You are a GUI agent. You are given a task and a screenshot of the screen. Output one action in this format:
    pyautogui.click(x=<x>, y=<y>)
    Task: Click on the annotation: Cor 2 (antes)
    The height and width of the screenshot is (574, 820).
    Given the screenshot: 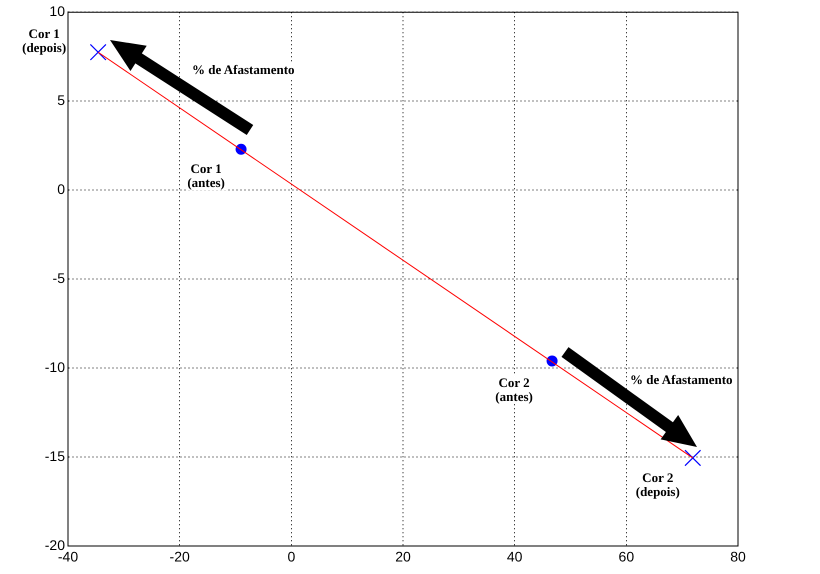 What is the action you would take?
    pyautogui.click(x=514, y=389)
    